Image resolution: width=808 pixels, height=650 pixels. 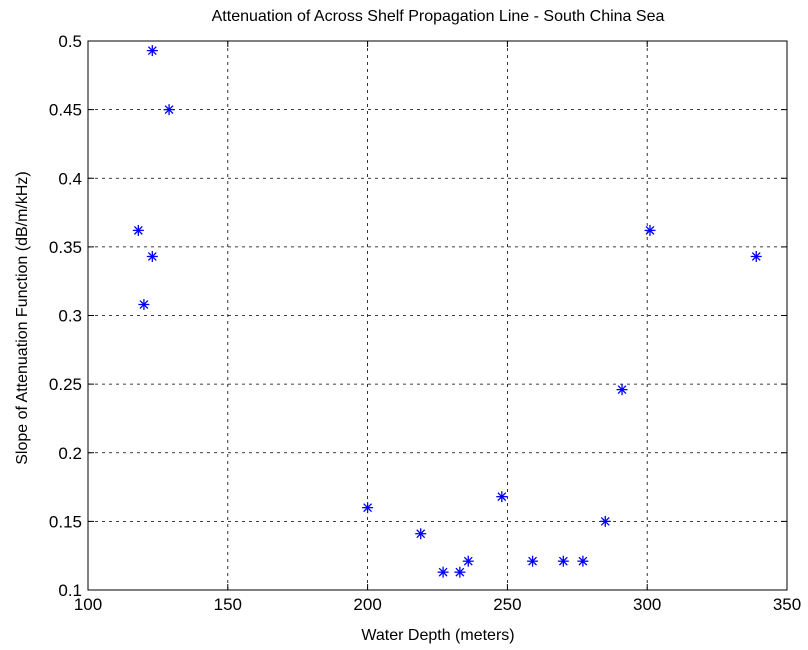 I want to click on x-tick-label: 250, so click(x=507, y=604).